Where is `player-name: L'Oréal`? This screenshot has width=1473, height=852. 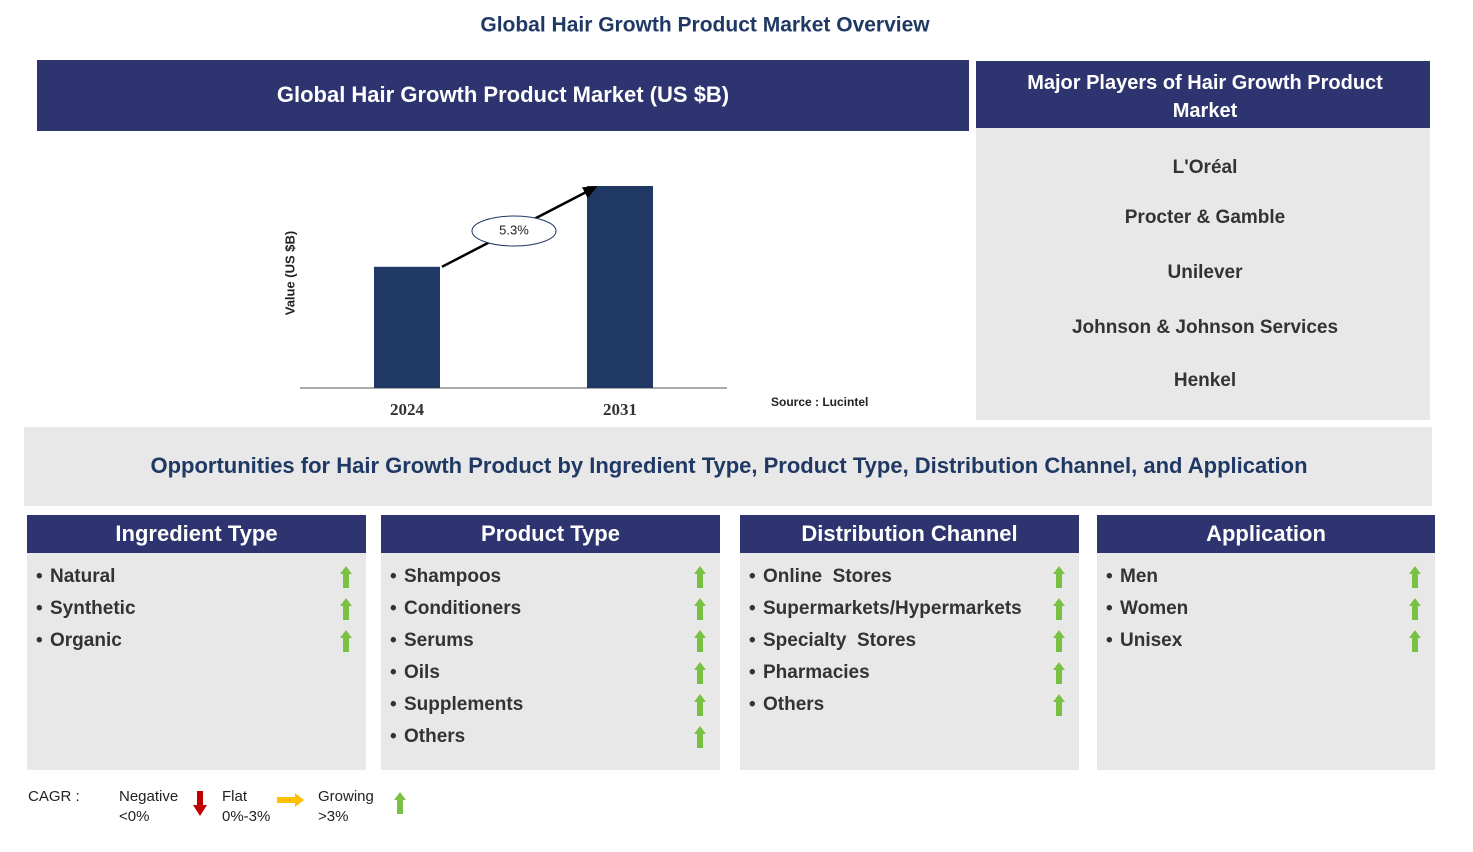
player-name: L'Oréal is located at coordinates (1205, 167).